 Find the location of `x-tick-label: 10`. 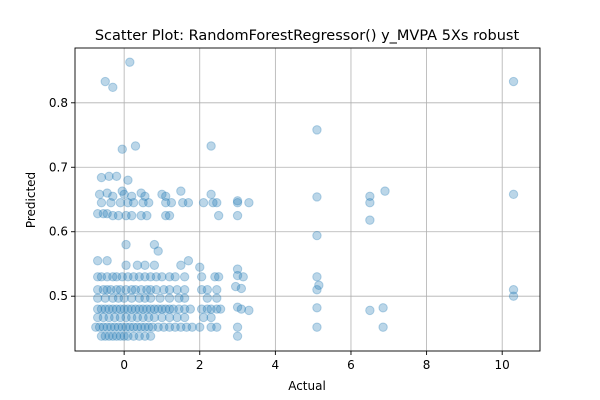

x-tick-label: 10 is located at coordinates (502, 365).